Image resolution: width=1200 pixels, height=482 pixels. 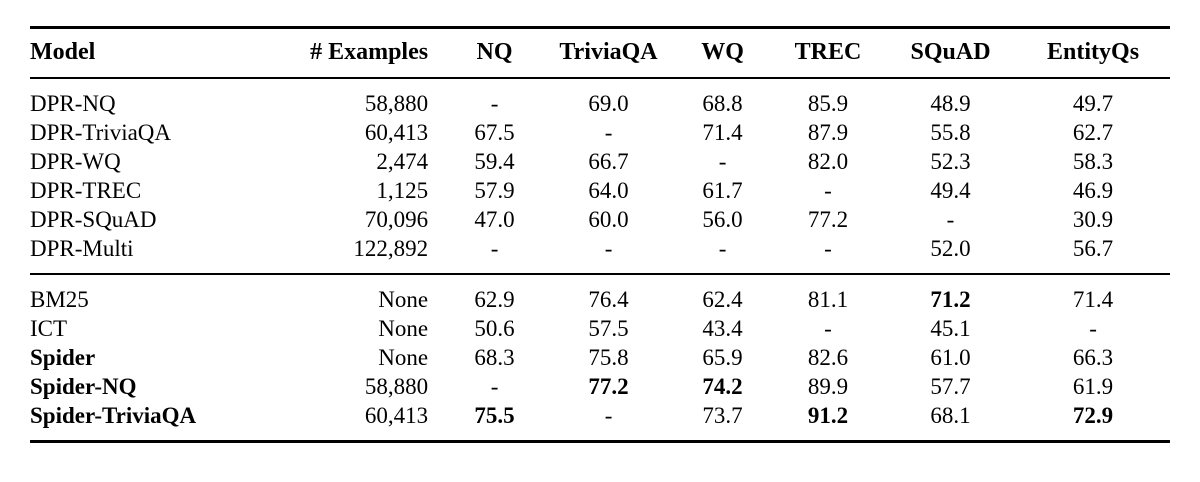 I want to click on value-cell: 43.4, so click(x=722, y=328).